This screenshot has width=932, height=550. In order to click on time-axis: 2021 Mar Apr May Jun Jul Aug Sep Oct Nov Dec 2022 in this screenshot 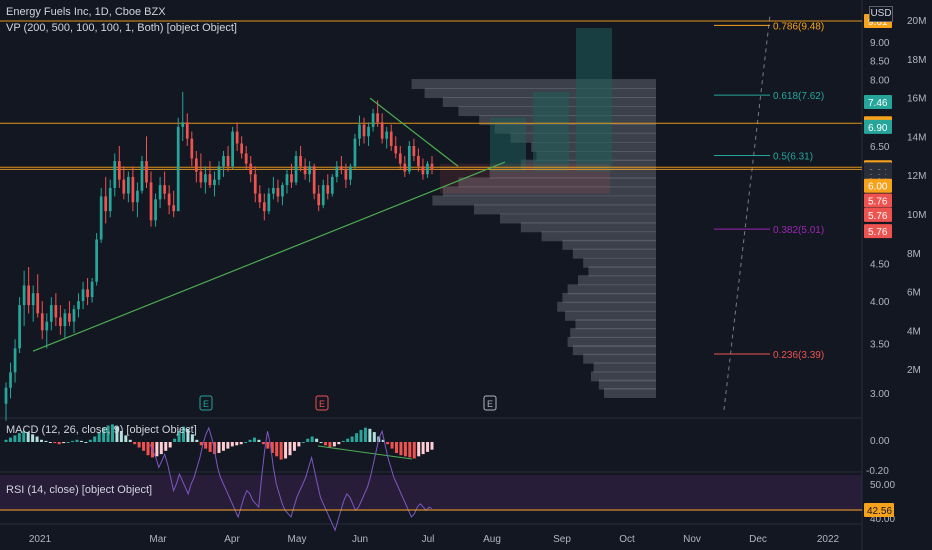, I will do `click(434, 539)`.